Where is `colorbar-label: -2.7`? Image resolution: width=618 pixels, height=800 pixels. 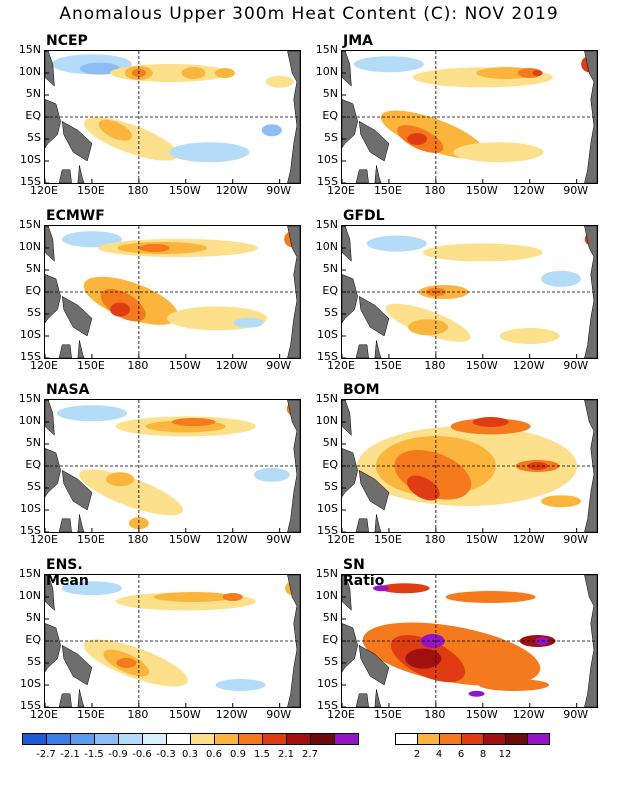
colorbar-label: -2.7 is located at coordinates (46, 754).